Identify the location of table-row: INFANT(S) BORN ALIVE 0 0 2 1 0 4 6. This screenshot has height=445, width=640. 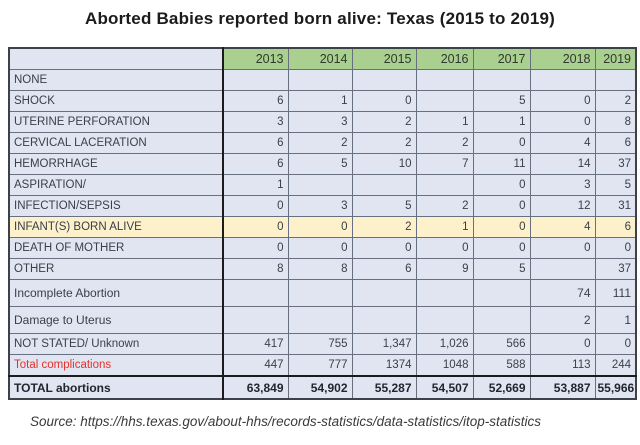
(322, 227).